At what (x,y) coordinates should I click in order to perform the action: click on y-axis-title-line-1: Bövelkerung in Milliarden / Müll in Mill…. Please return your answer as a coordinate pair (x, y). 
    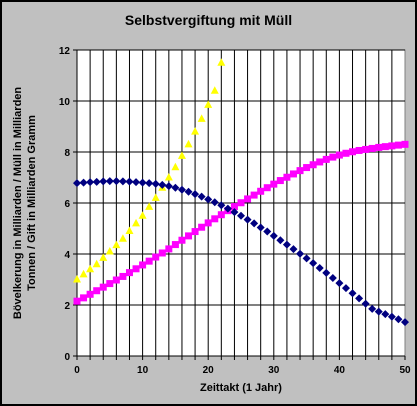
    Looking at the image, I should click on (18, 203).